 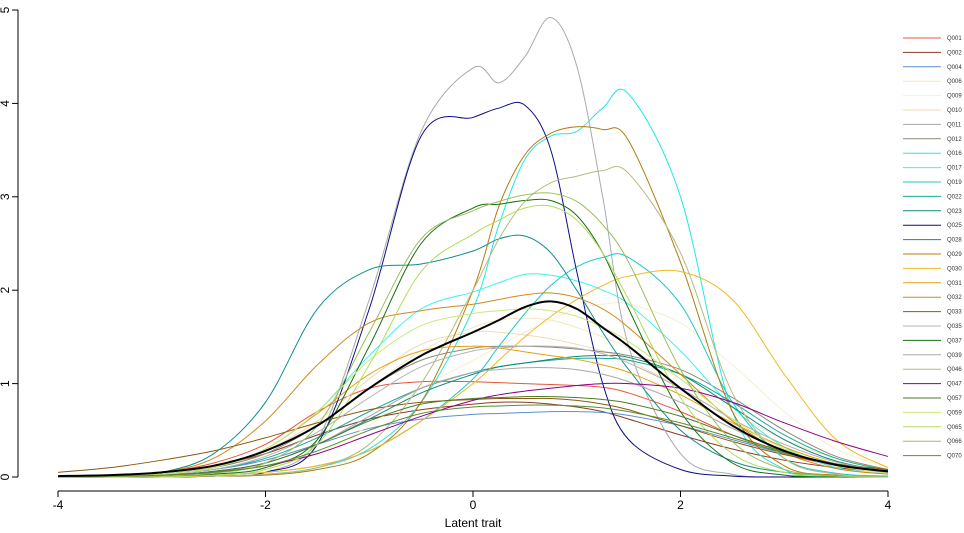 I want to click on legend-label-q010: Q010, so click(x=954, y=111).